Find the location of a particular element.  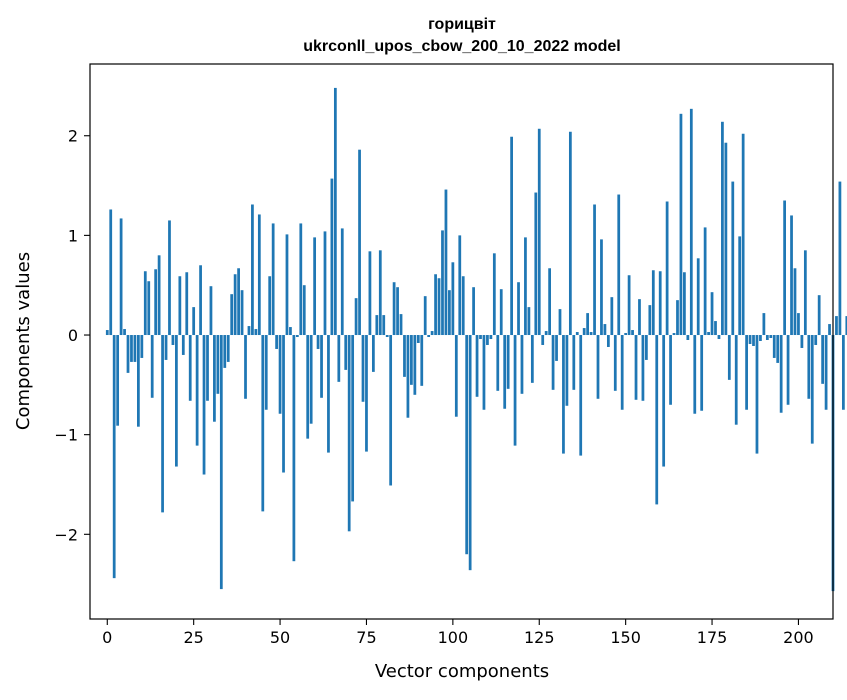

chart-subtitle: ukrconll_upos_cbow_200_10_2022 model is located at coordinates (461, 46).